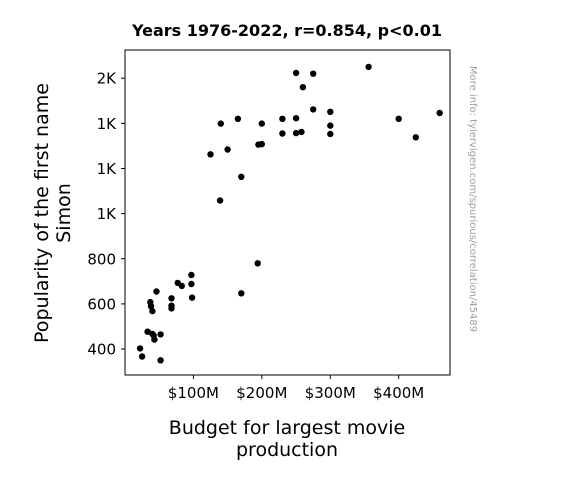  What do you see at coordinates (296, 388) in the screenshot?
I see `x-axis: $100M $200M $300M $400M` at bounding box center [296, 388].